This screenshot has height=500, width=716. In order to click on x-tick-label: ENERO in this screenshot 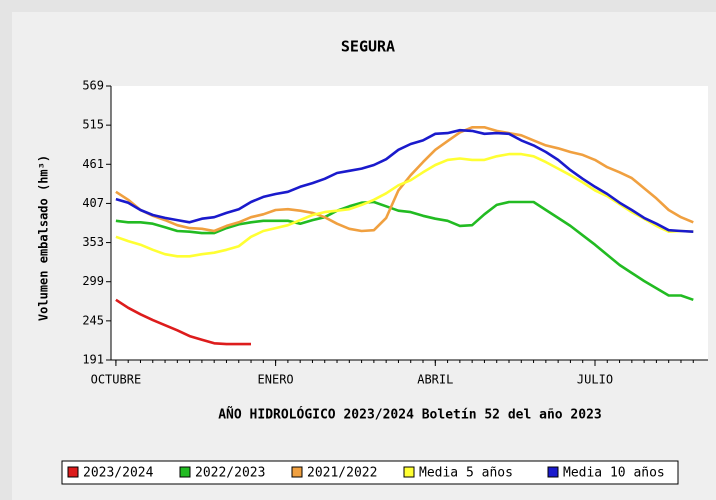, I will do `click(276, 380)`.